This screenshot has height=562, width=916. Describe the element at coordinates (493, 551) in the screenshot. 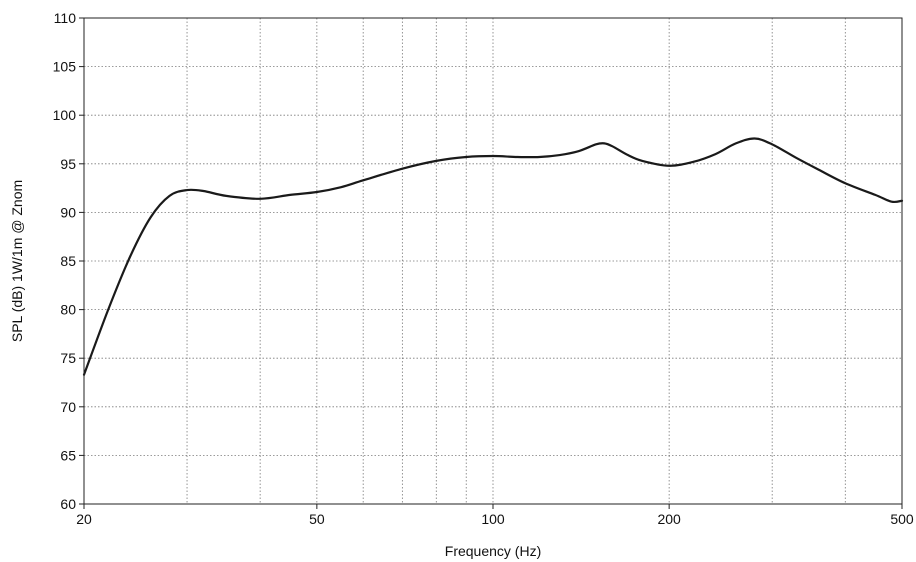

I see `x-axis-label: Frequency (Hz)` at that location.